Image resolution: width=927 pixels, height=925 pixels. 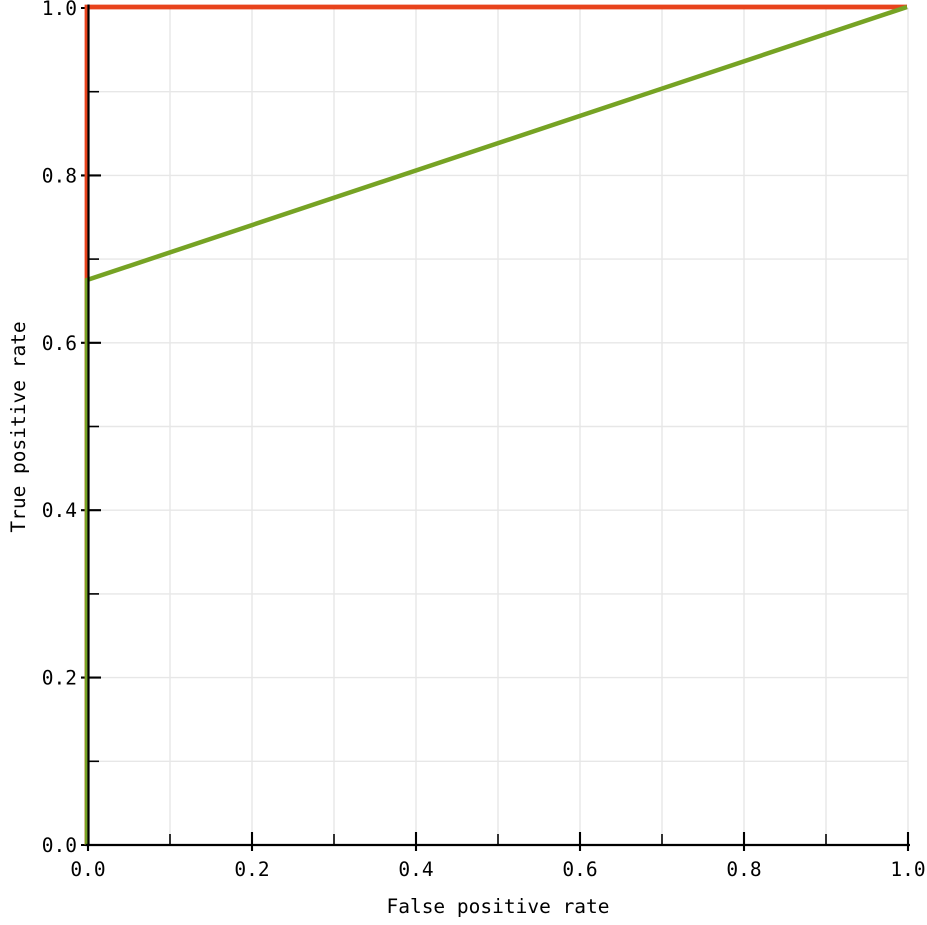 I want to click on x-tick-label: 0.2, so click(x=251, y=869).